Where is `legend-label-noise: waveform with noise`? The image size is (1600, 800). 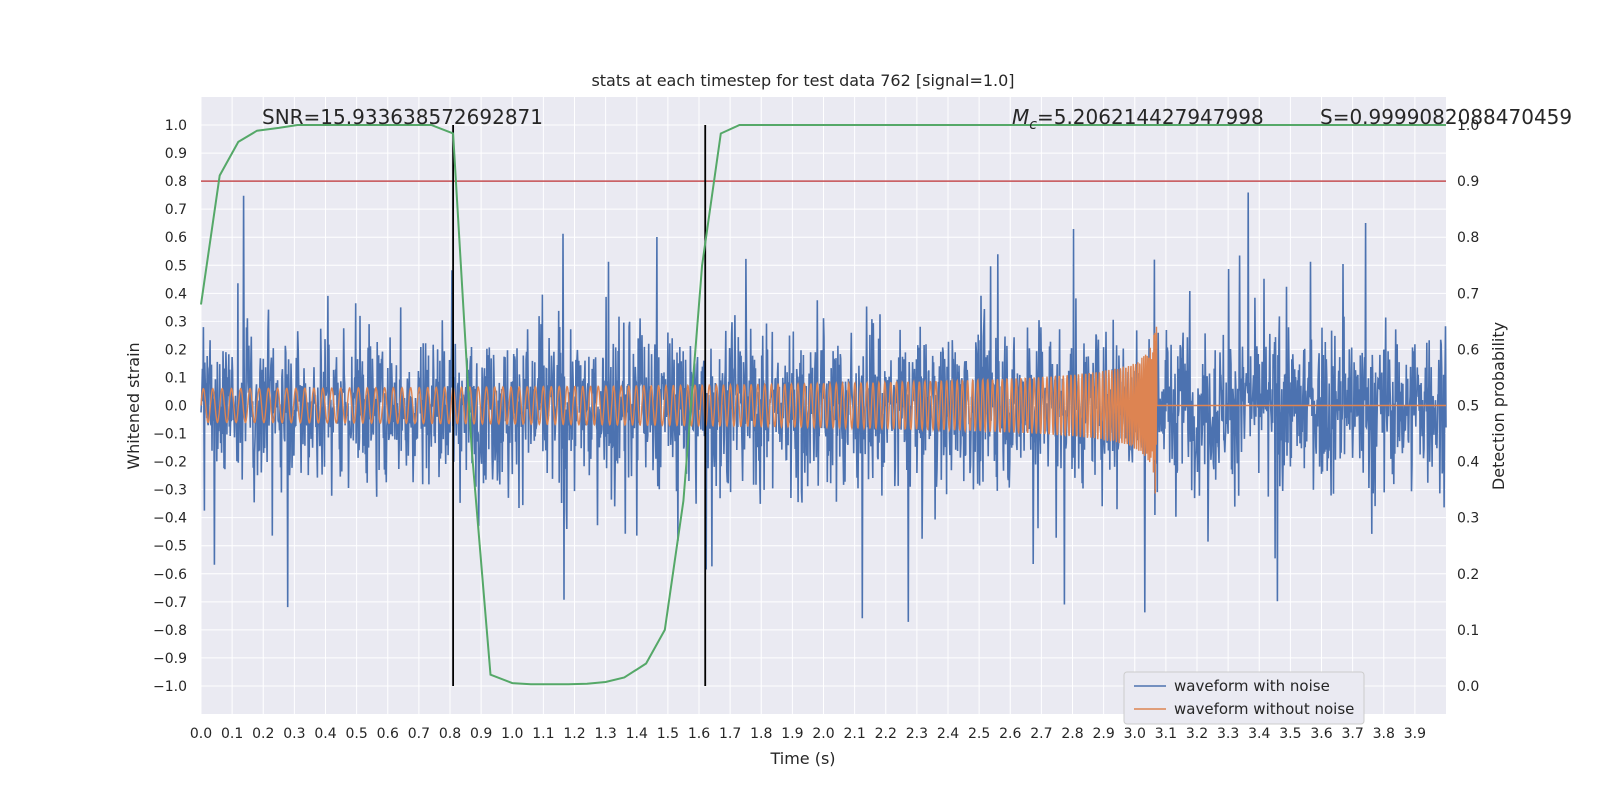 legend-label-noise: waveform with noise is located at coordinates (1252, 686).